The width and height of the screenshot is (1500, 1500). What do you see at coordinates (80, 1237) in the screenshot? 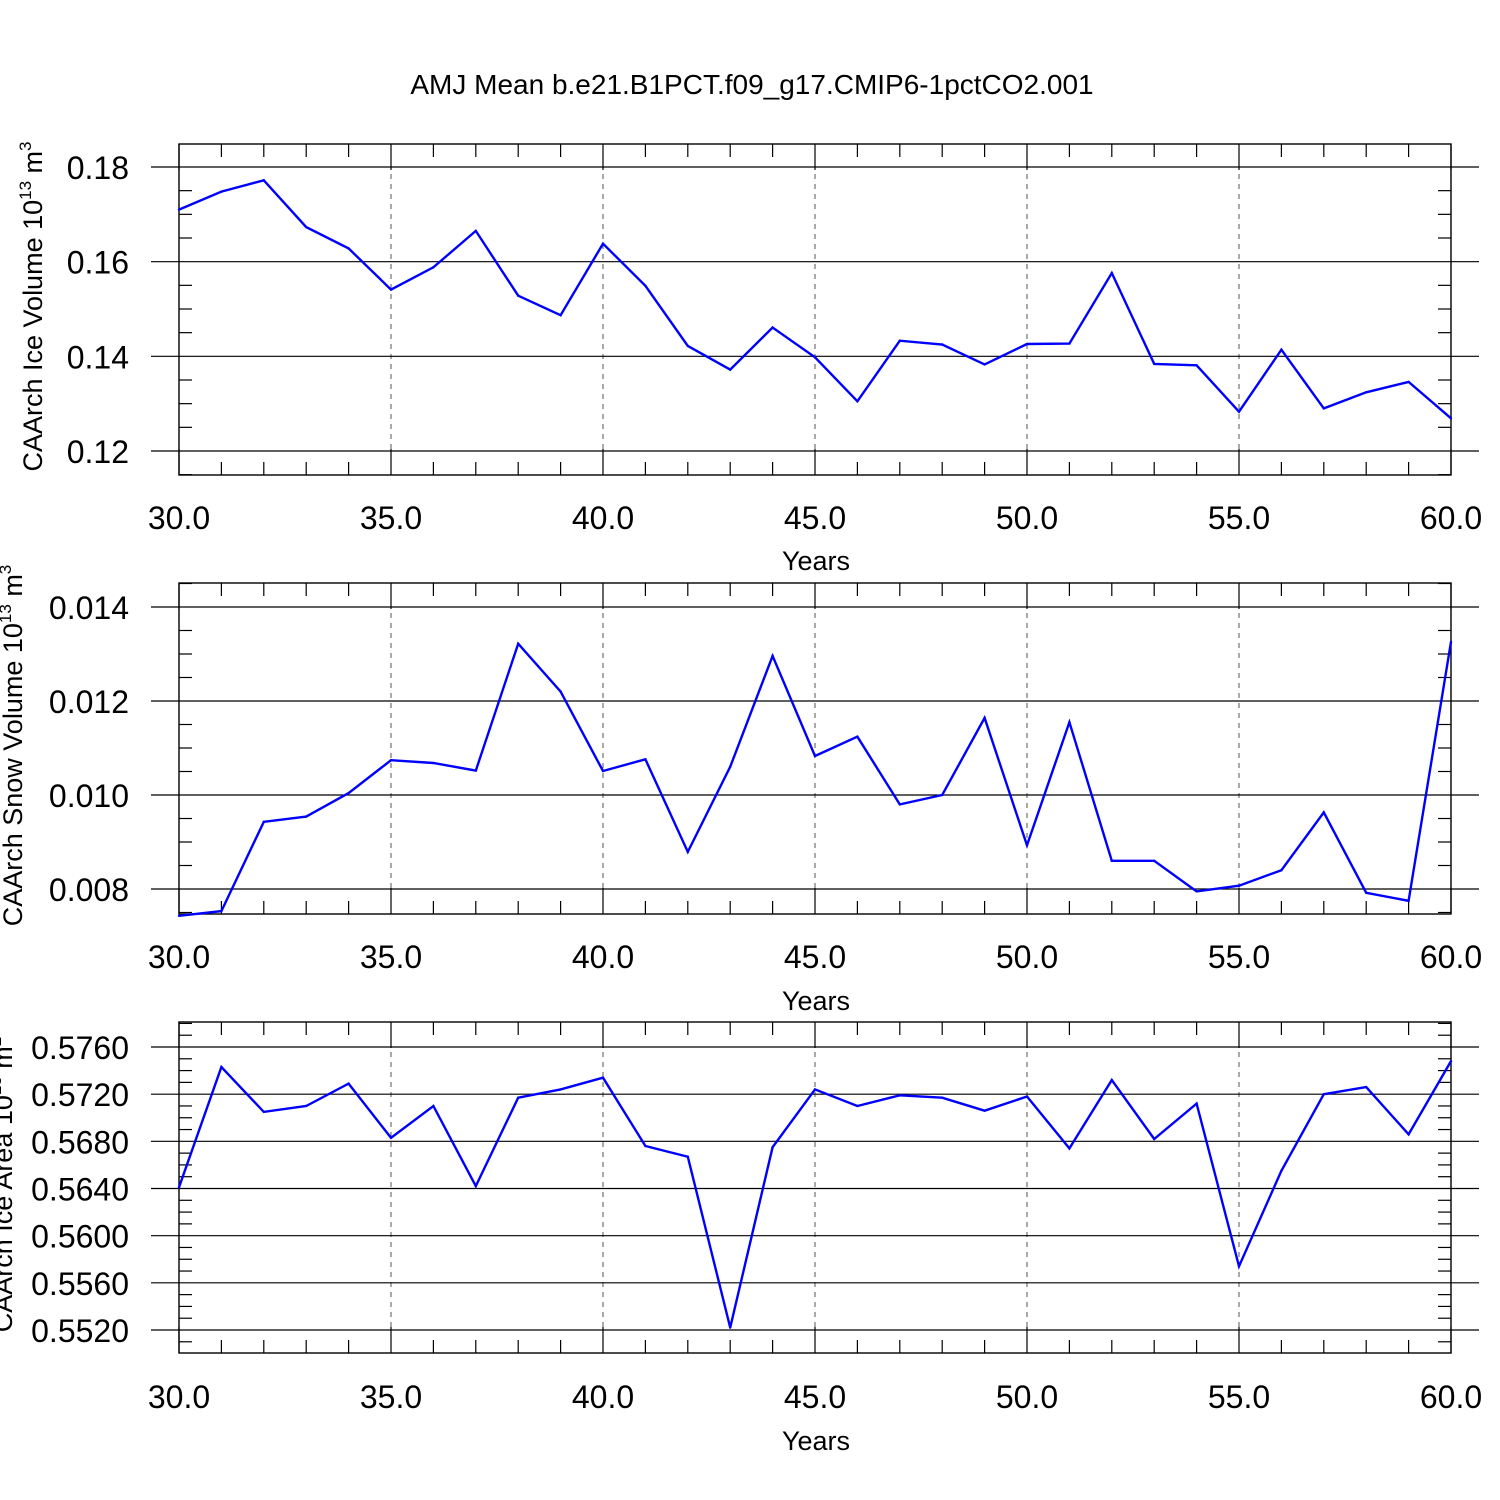
I see `y-tick-label: 0.5600` at bounding box center [80, 1237].